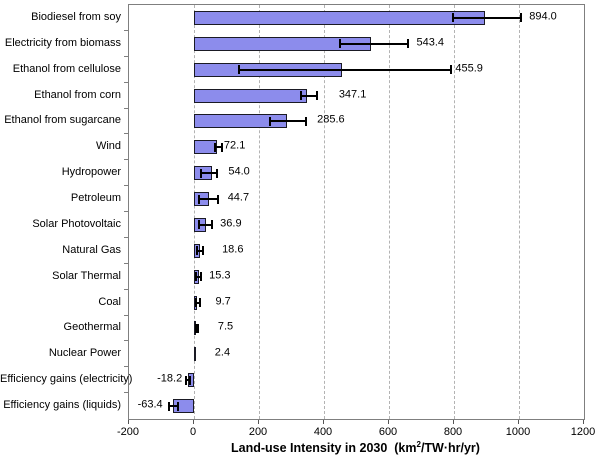 Image resolution: width=600 pixels, height=464 pixels. What do you see at coordinates (178, 406) in the screenshot?
I see `error-bar-cap-high-efficiency-gains-liquids` at bounding box center [178, 406].